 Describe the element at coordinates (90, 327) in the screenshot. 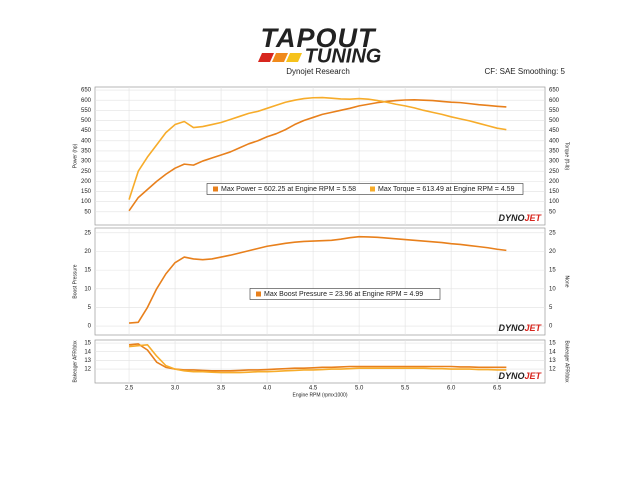

I see `y-tick-label: 0` at that location.